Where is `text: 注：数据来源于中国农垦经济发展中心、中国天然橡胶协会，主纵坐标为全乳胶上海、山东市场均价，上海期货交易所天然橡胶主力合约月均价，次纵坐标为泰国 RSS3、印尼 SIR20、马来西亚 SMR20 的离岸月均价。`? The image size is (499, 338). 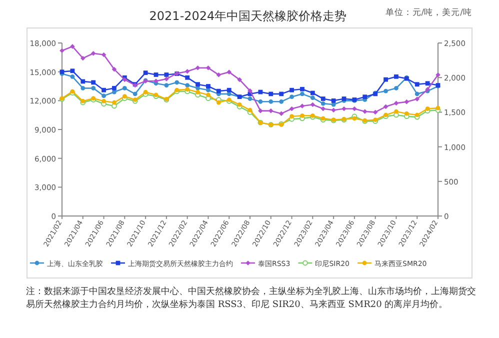 text: 注：数据来源于中国农垦经济发展中心、中国天然橡胶协会，主纵坐标为全乳胶上海、山东市场均价，上海期货交易所天然橡胶主力合约月均价，次纵坐标为泰国 RSS3、印尼 SIR20、马来西亚 SMR20 的离岸月均价。 is located at coordinates (251, 299).